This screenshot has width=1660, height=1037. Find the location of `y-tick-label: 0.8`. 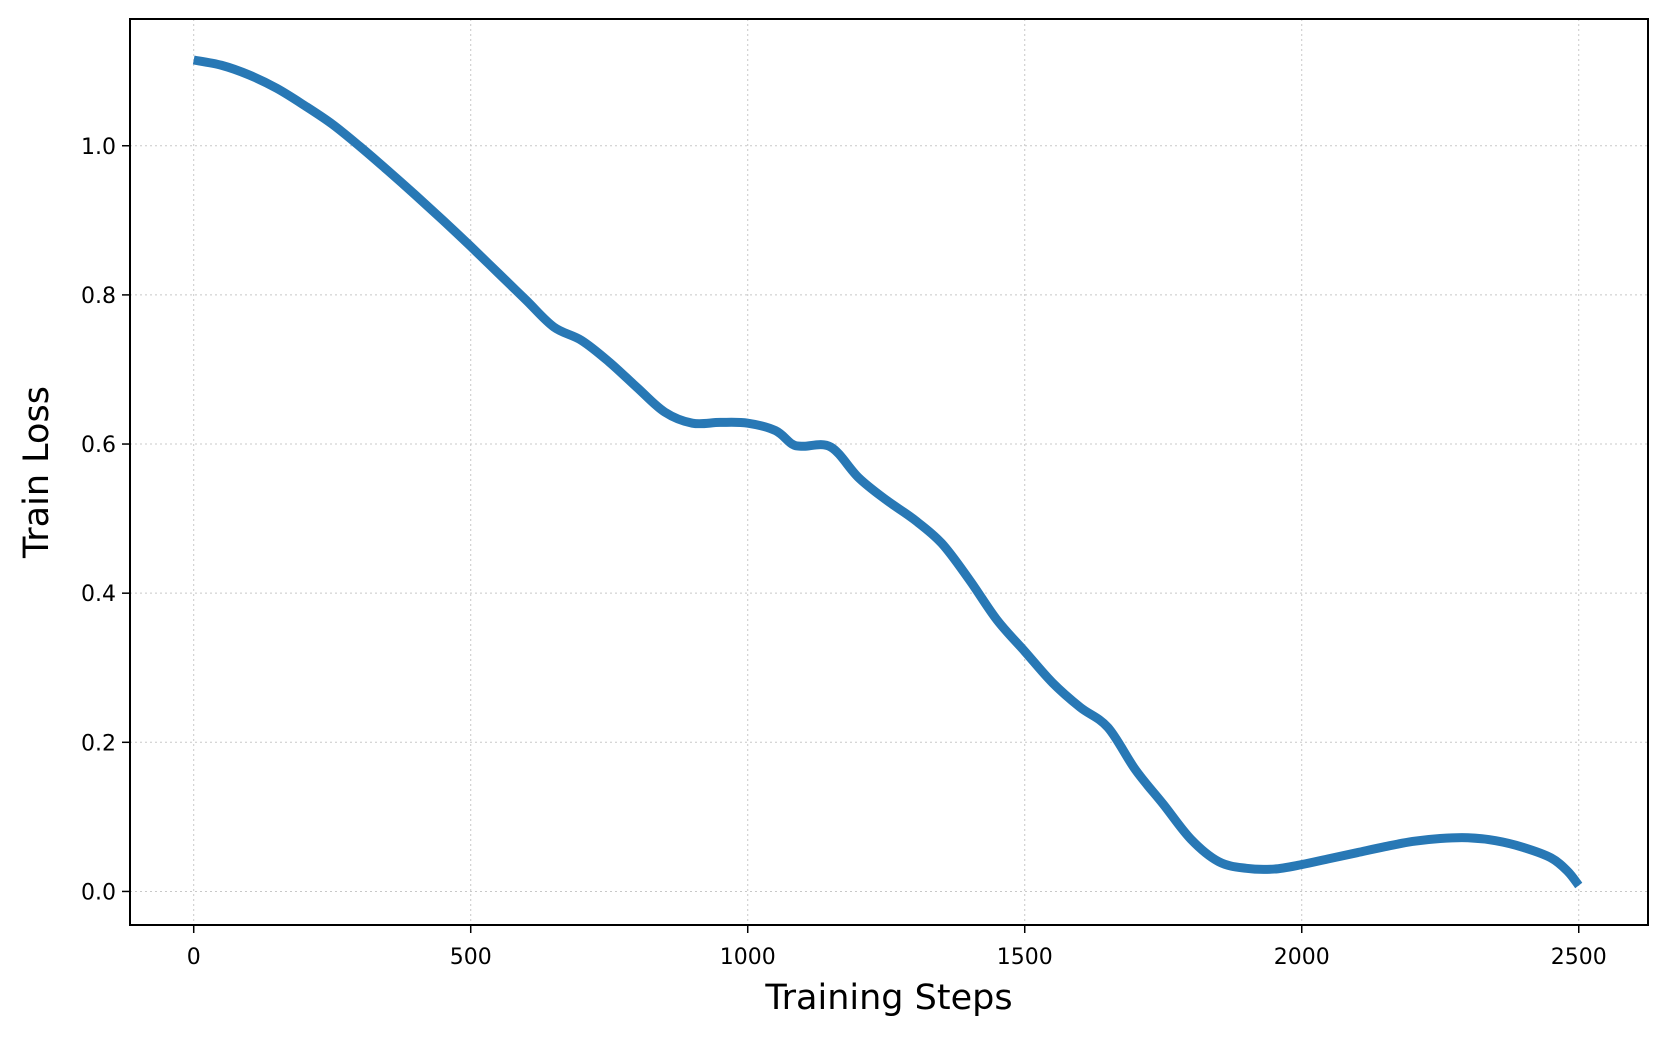

y-tick-label: 0.8 is located at coordinates (98, 296).